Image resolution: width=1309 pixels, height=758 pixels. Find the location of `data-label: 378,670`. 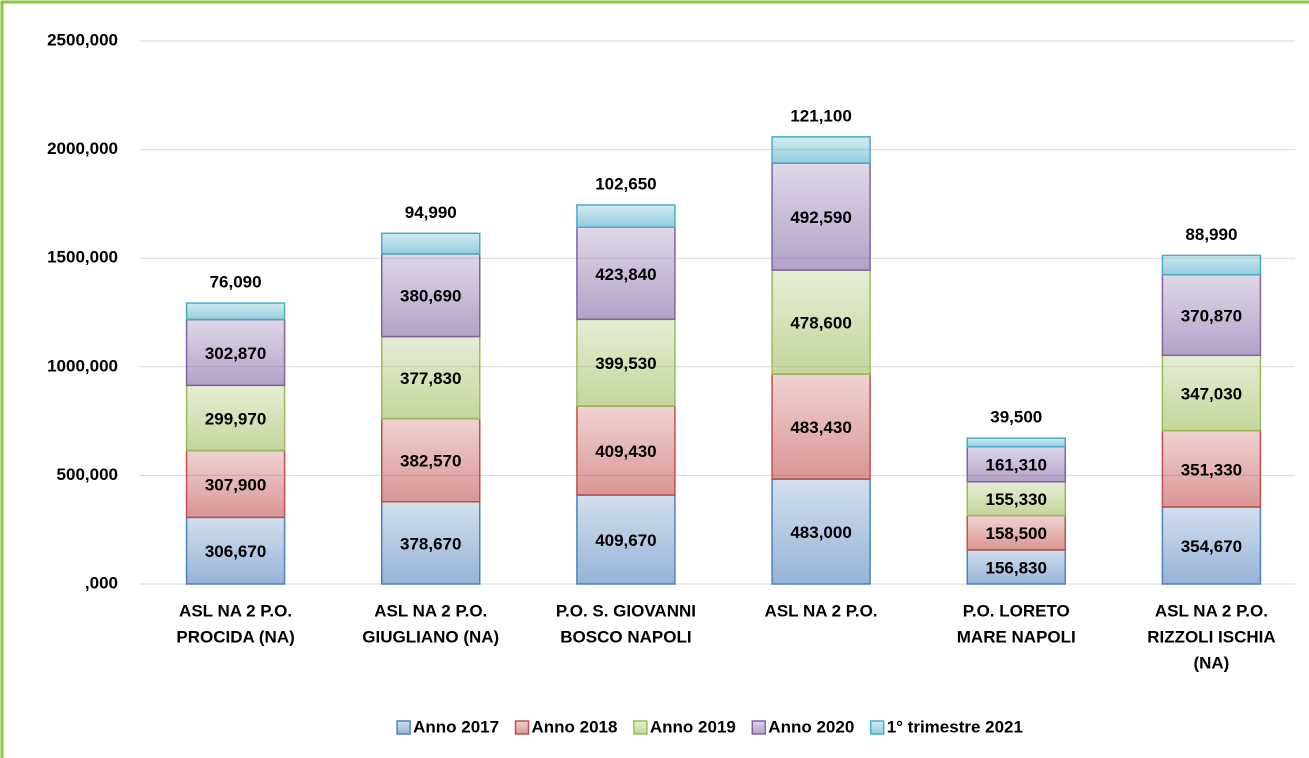

data-label: 378,670 is located at coordinates (430, 543).